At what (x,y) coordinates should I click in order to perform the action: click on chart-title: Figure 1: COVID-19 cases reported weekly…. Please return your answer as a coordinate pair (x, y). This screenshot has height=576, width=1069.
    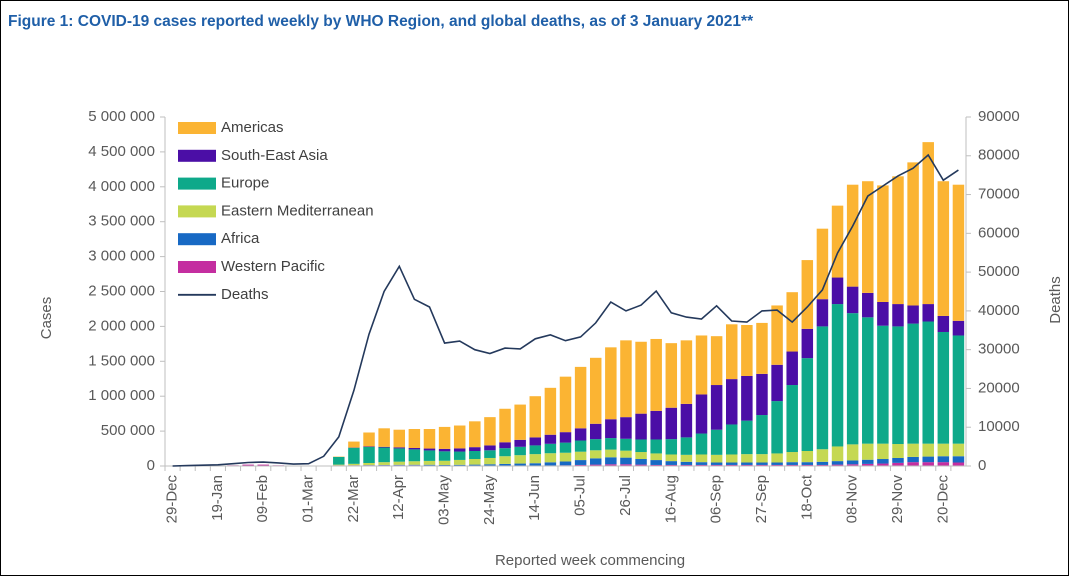
    Looking at the image, I should click on (381, 21).